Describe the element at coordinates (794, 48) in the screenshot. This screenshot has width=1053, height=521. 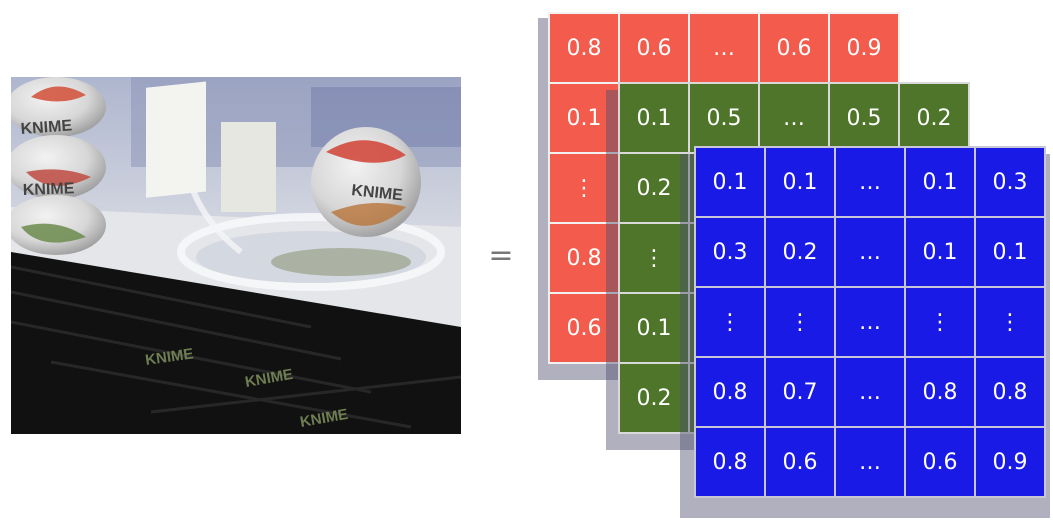
I see `red-cell-r1-c4: 0.6` at that location.